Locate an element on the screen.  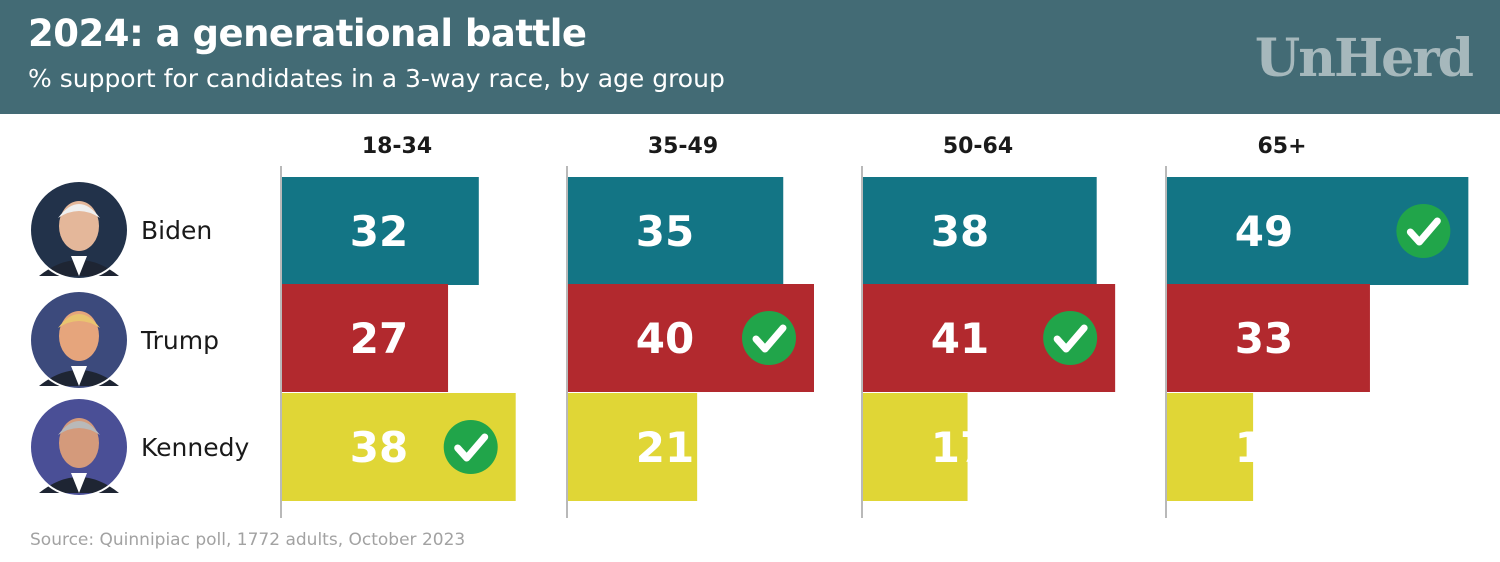
bar-value-label: 21 is located at coordinates (665, 447).